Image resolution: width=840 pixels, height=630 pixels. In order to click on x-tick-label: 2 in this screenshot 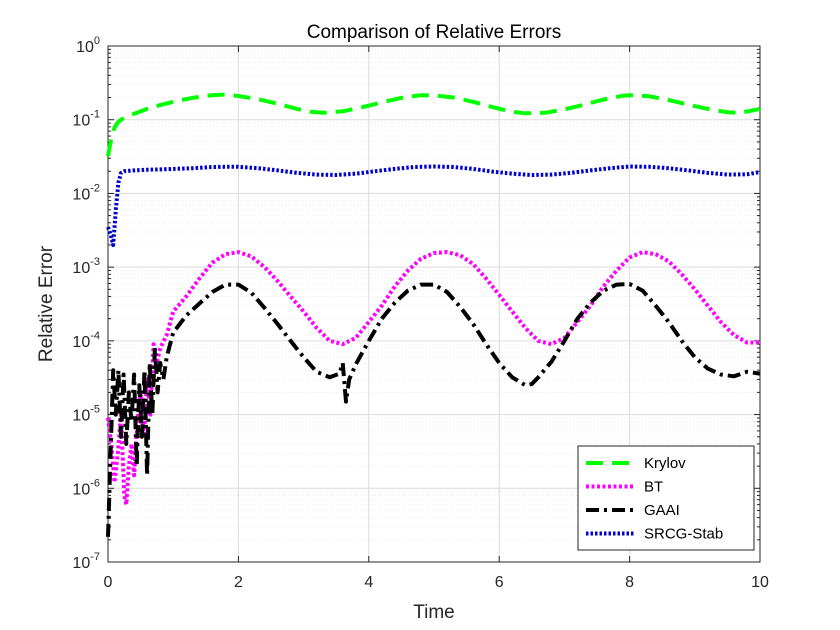, I will do `click(238, 582)`.